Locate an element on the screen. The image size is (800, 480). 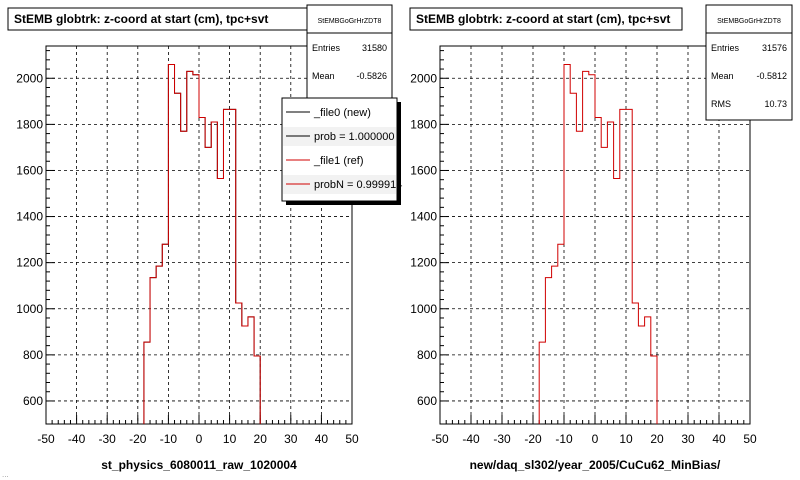
stats-value: -0.5812 is located at coordinates (771, 76).